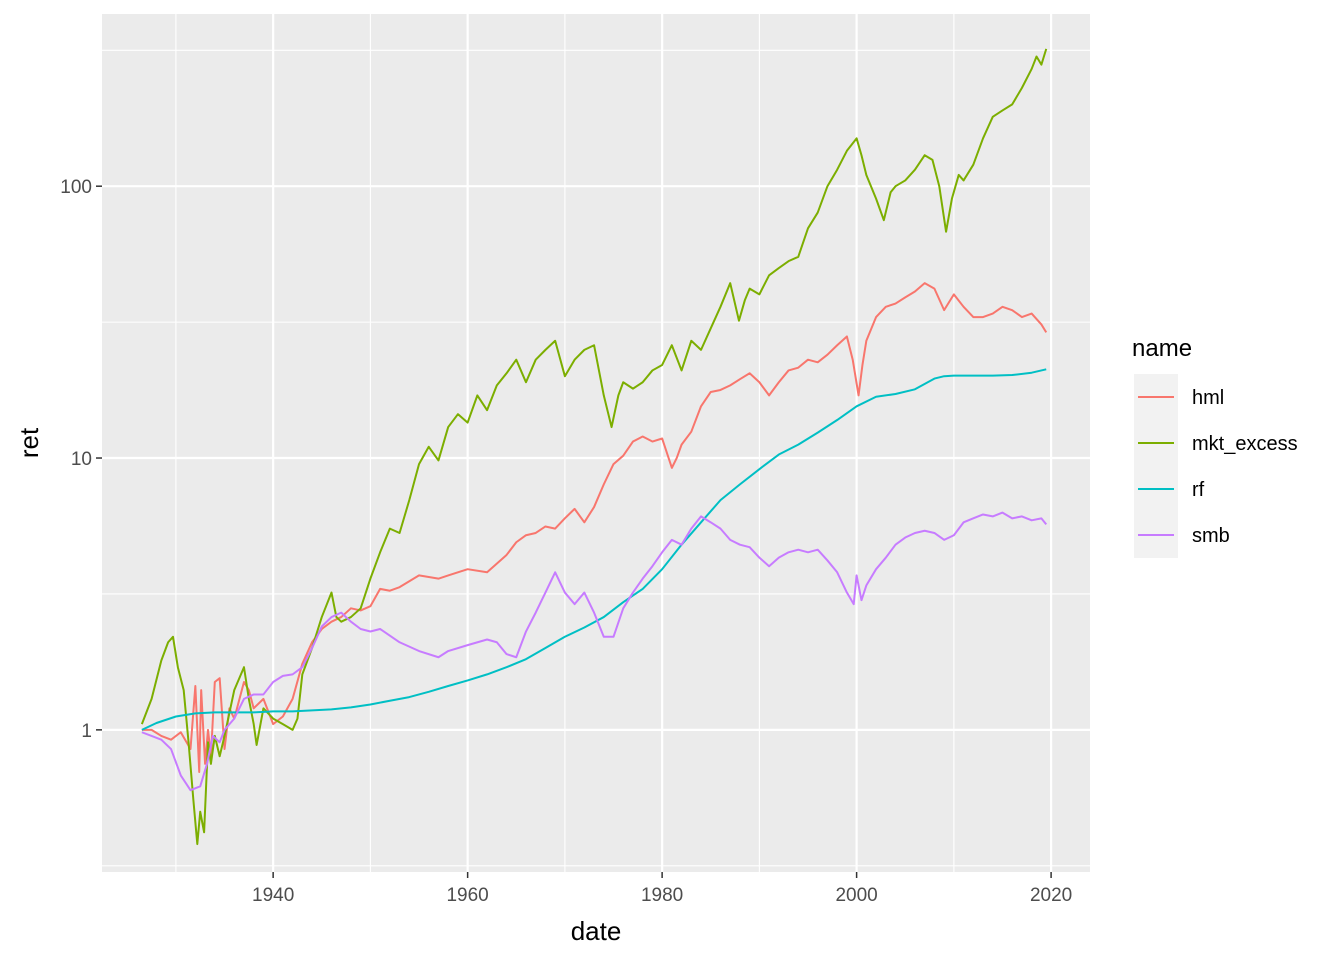  Describe the element at coordinates (1211, 536) in the screenshot. I see `legend-label-smb: smb` at that location.